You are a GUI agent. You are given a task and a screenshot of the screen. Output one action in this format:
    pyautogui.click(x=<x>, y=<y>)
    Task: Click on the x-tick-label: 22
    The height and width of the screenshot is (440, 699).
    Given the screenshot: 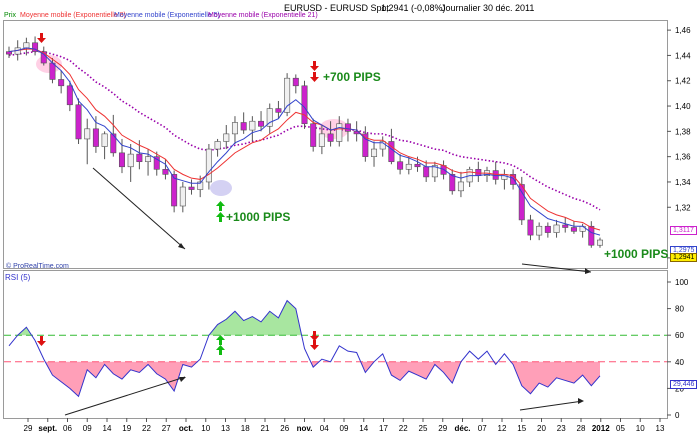 What is the action you would take?
    pyautogui.click(x=403, y=428)
    